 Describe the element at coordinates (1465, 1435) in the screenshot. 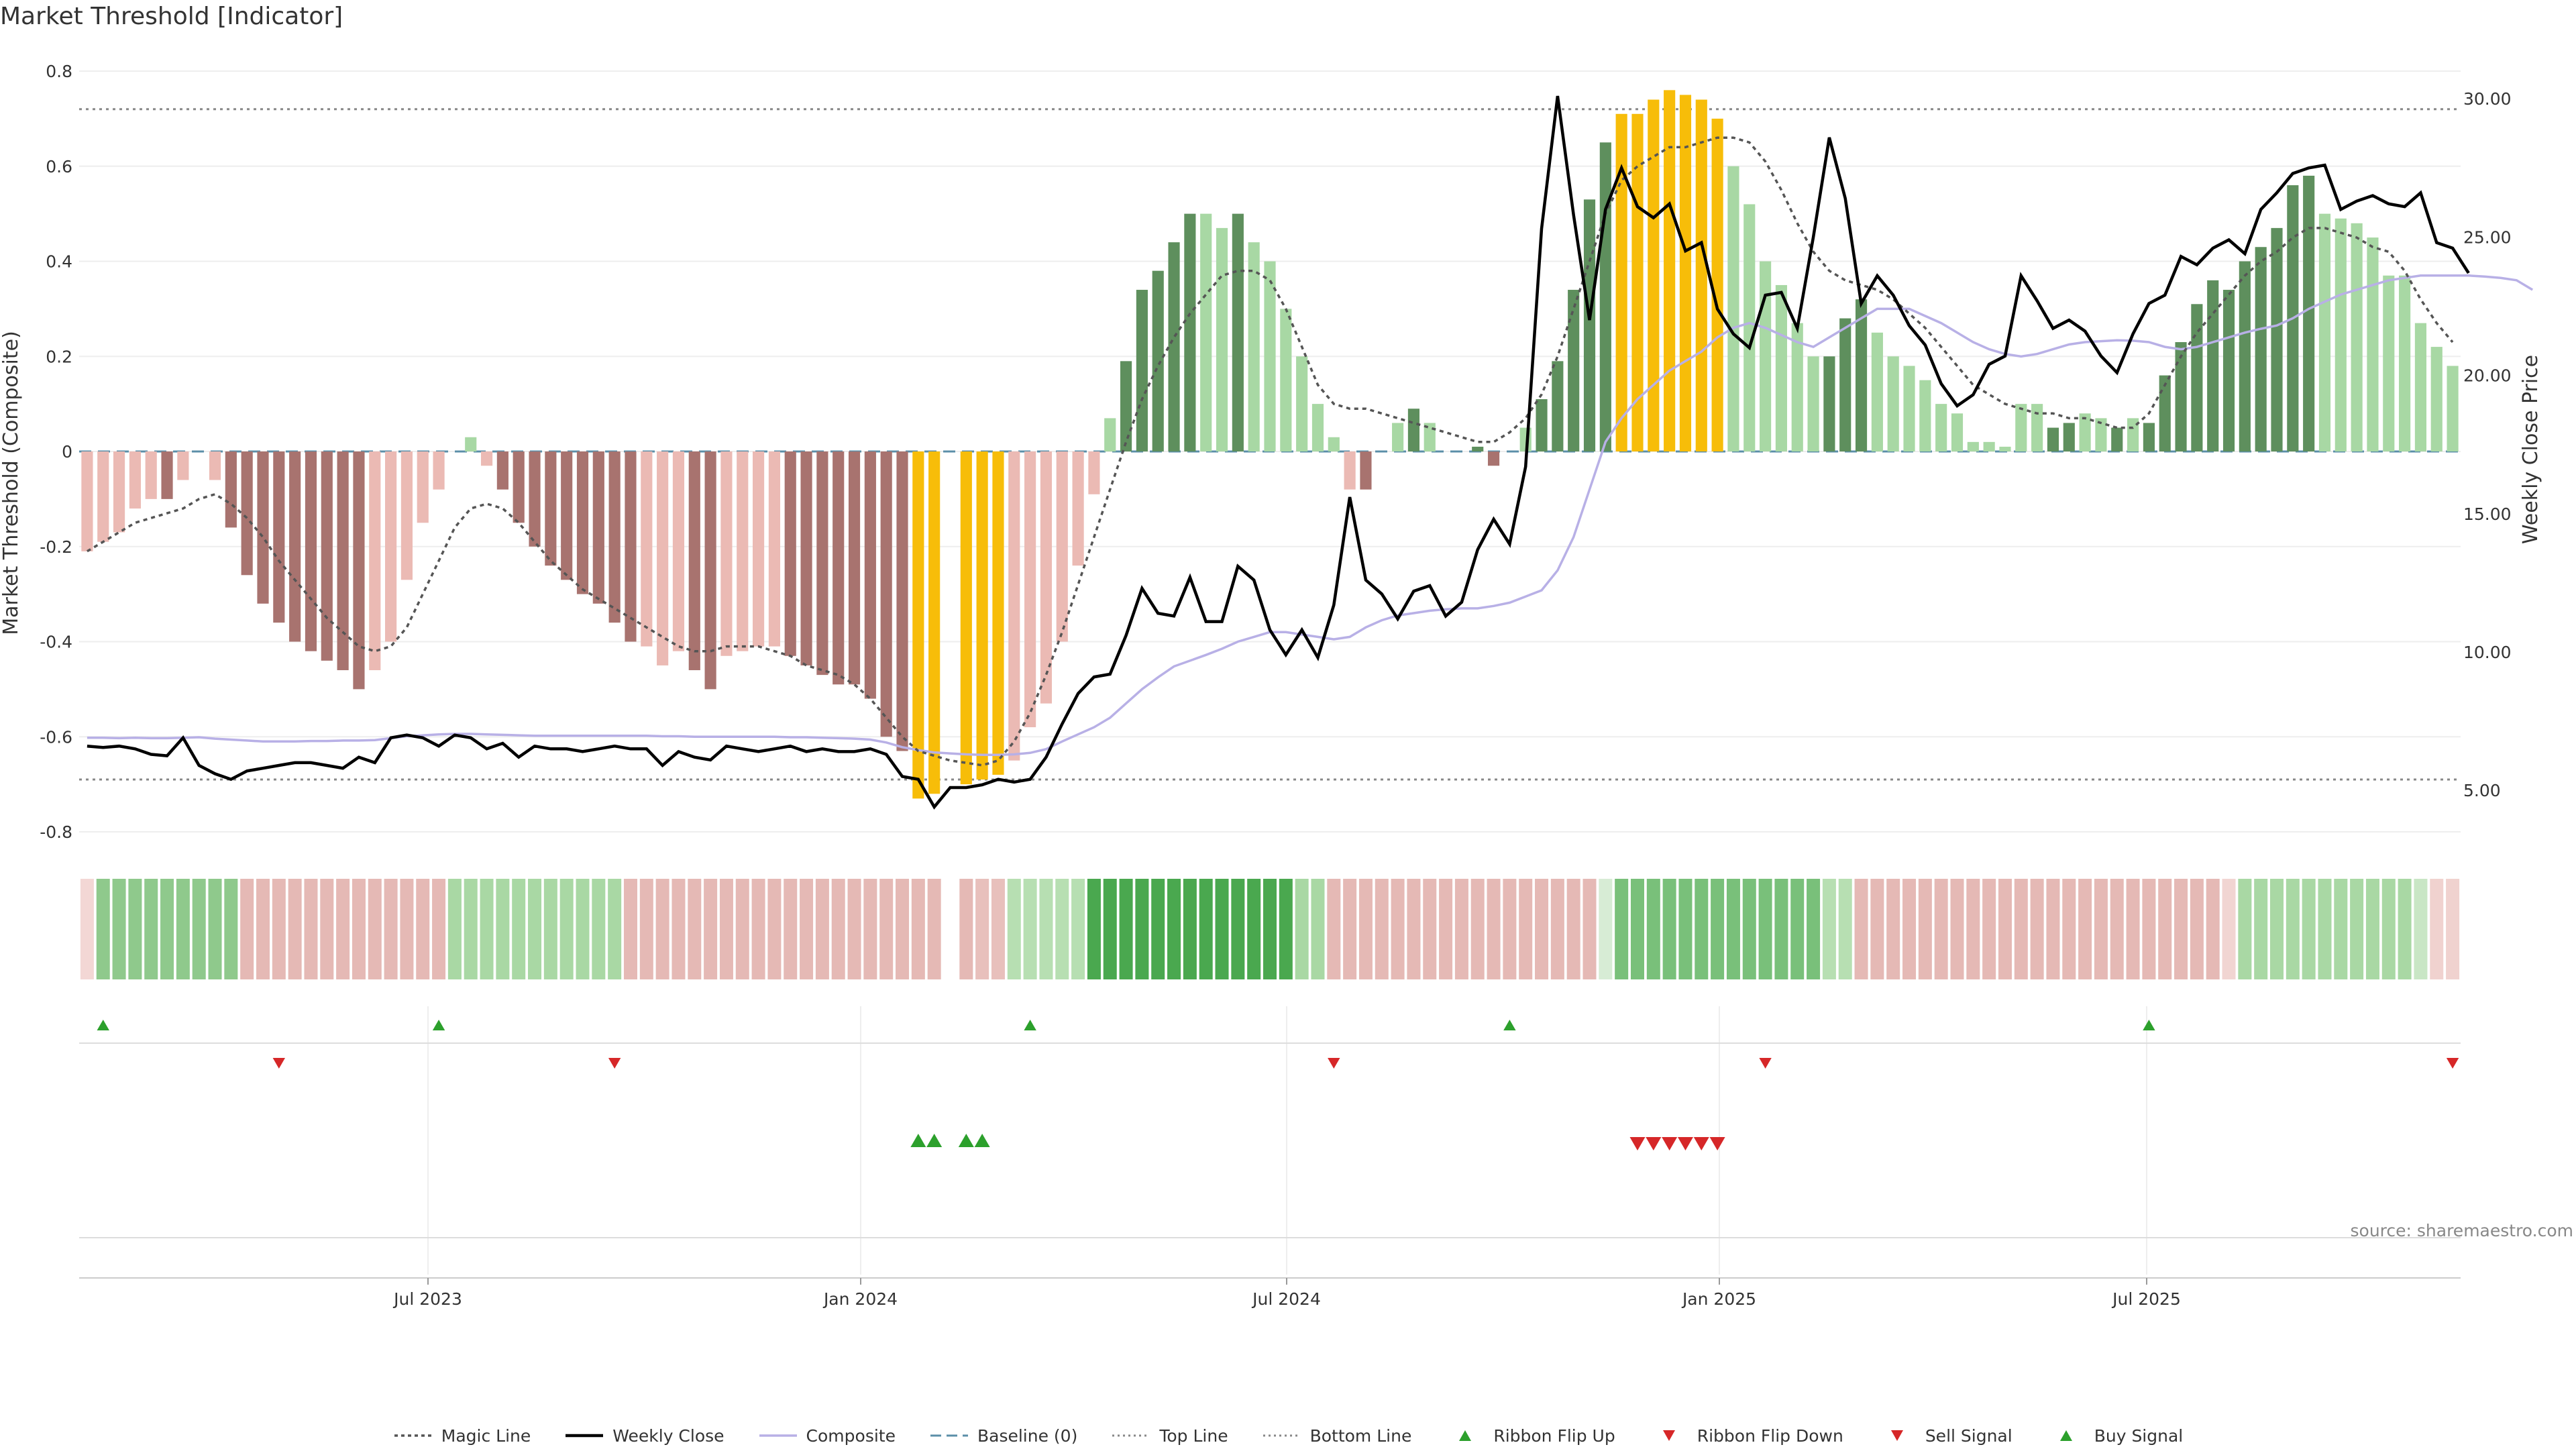

I see `up-triangle-icon` at that location.